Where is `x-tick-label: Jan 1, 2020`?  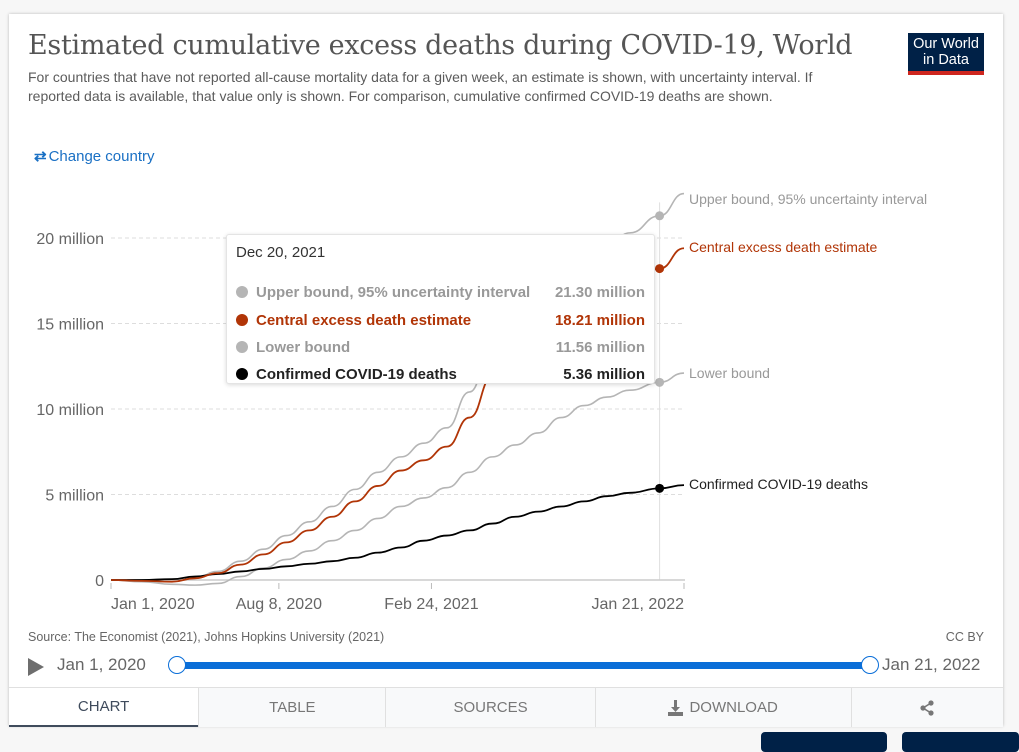
x-tick-label: Jan 1, 2020 is located at coordinates (153, 604).